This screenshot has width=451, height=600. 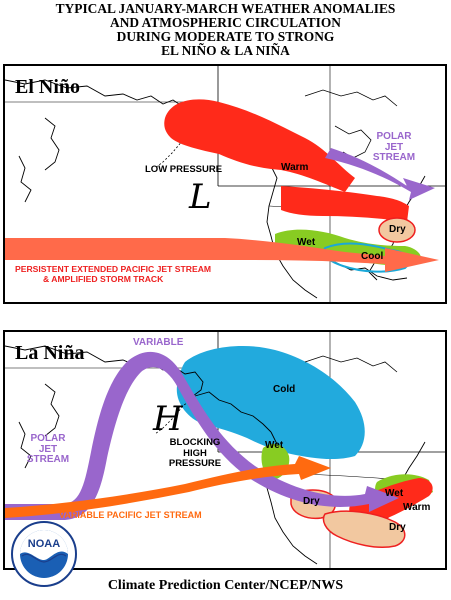 I want to click on blocking-high-label: BLOCKING HIGH PRESSURE, so click(x=195, y=453).